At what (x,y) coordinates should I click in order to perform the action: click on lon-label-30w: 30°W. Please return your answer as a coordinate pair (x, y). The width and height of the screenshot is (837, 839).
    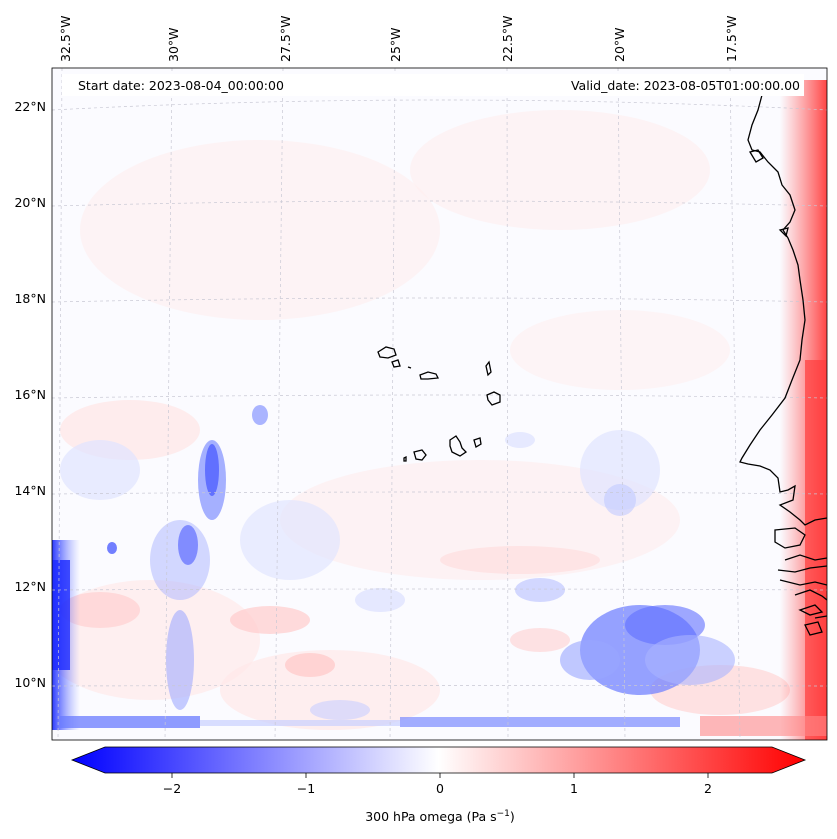
    Looking at the image, I should click on (173, 44).